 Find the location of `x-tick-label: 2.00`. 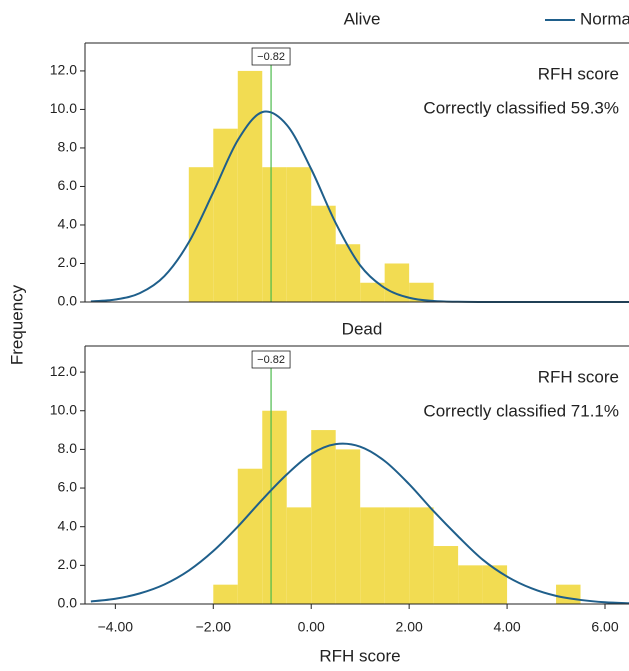

x-tick-label: 2.00 is located at coordinates (409, 627).